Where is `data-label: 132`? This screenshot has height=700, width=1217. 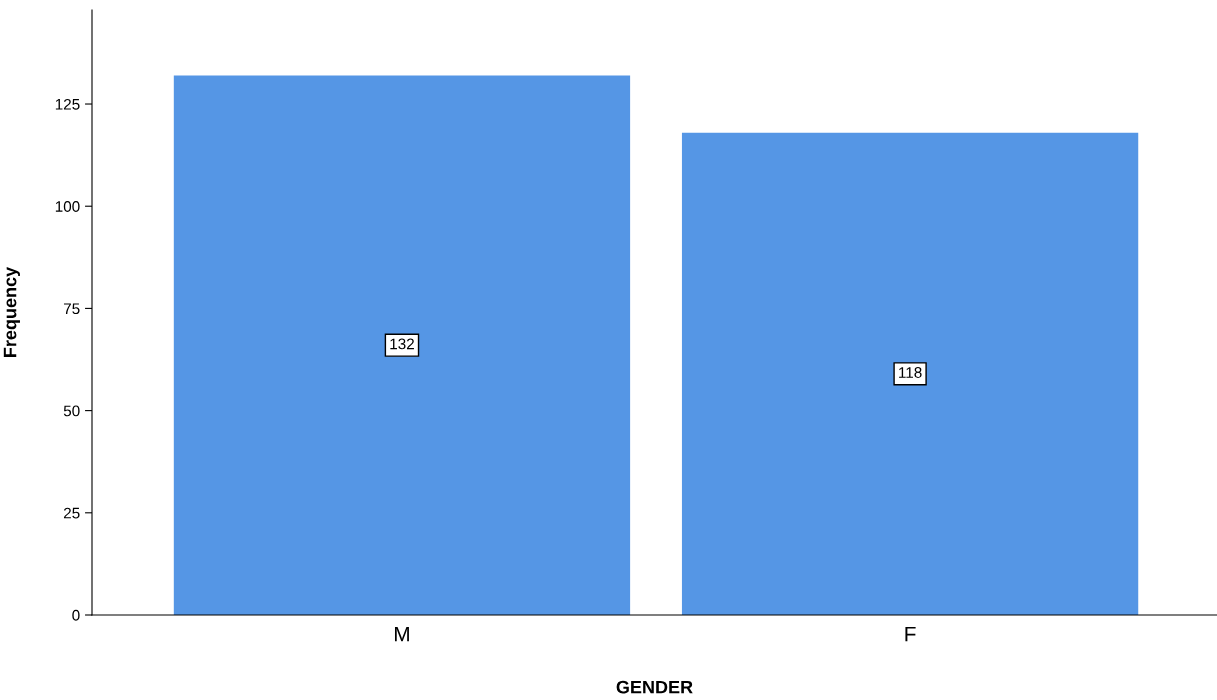 data-label: 132 is located at coordinates (402, 344).